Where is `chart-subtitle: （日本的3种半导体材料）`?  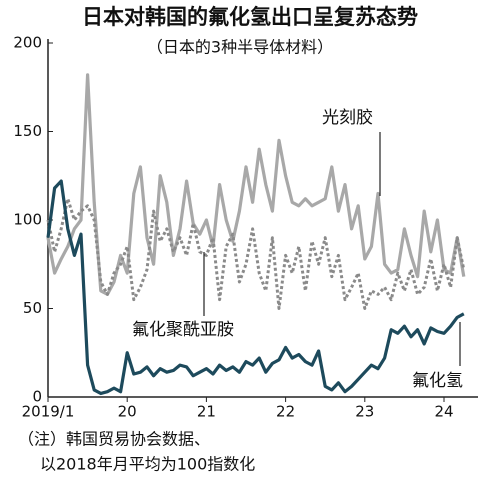 chart-subtitle: （日本的3种半导体材料） is located at coordinates (240, 47).